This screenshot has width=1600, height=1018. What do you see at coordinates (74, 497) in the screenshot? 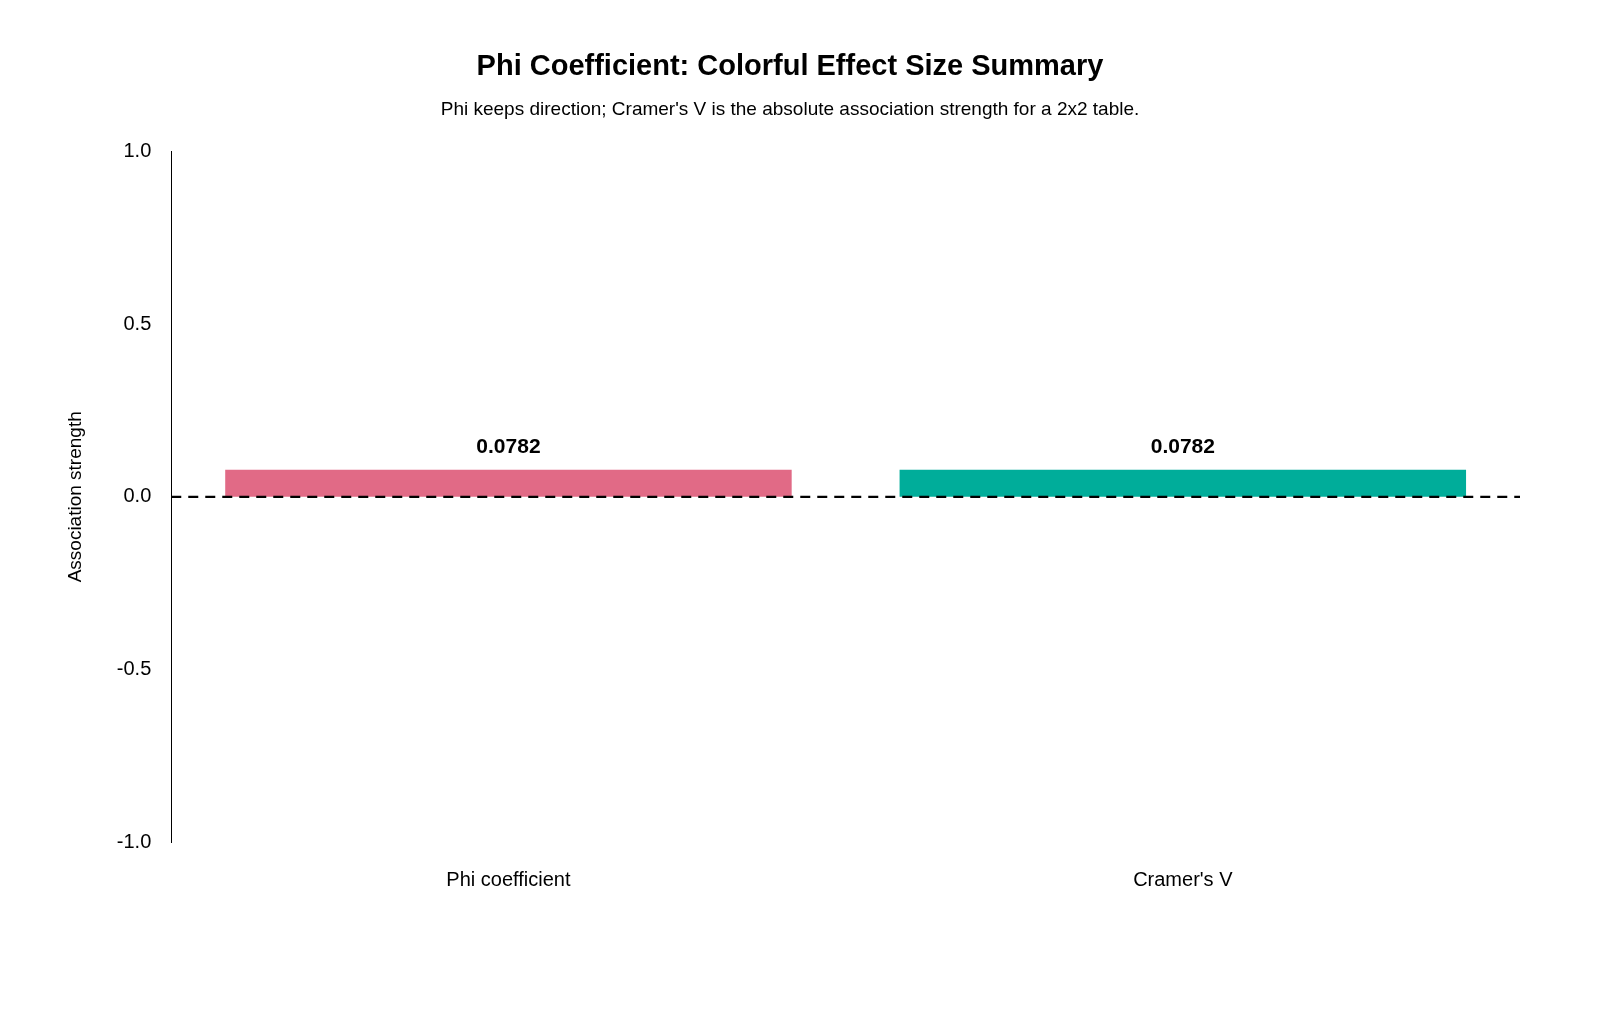
I see `y-axis-title: Association strength` at bounding box center [74, 497].